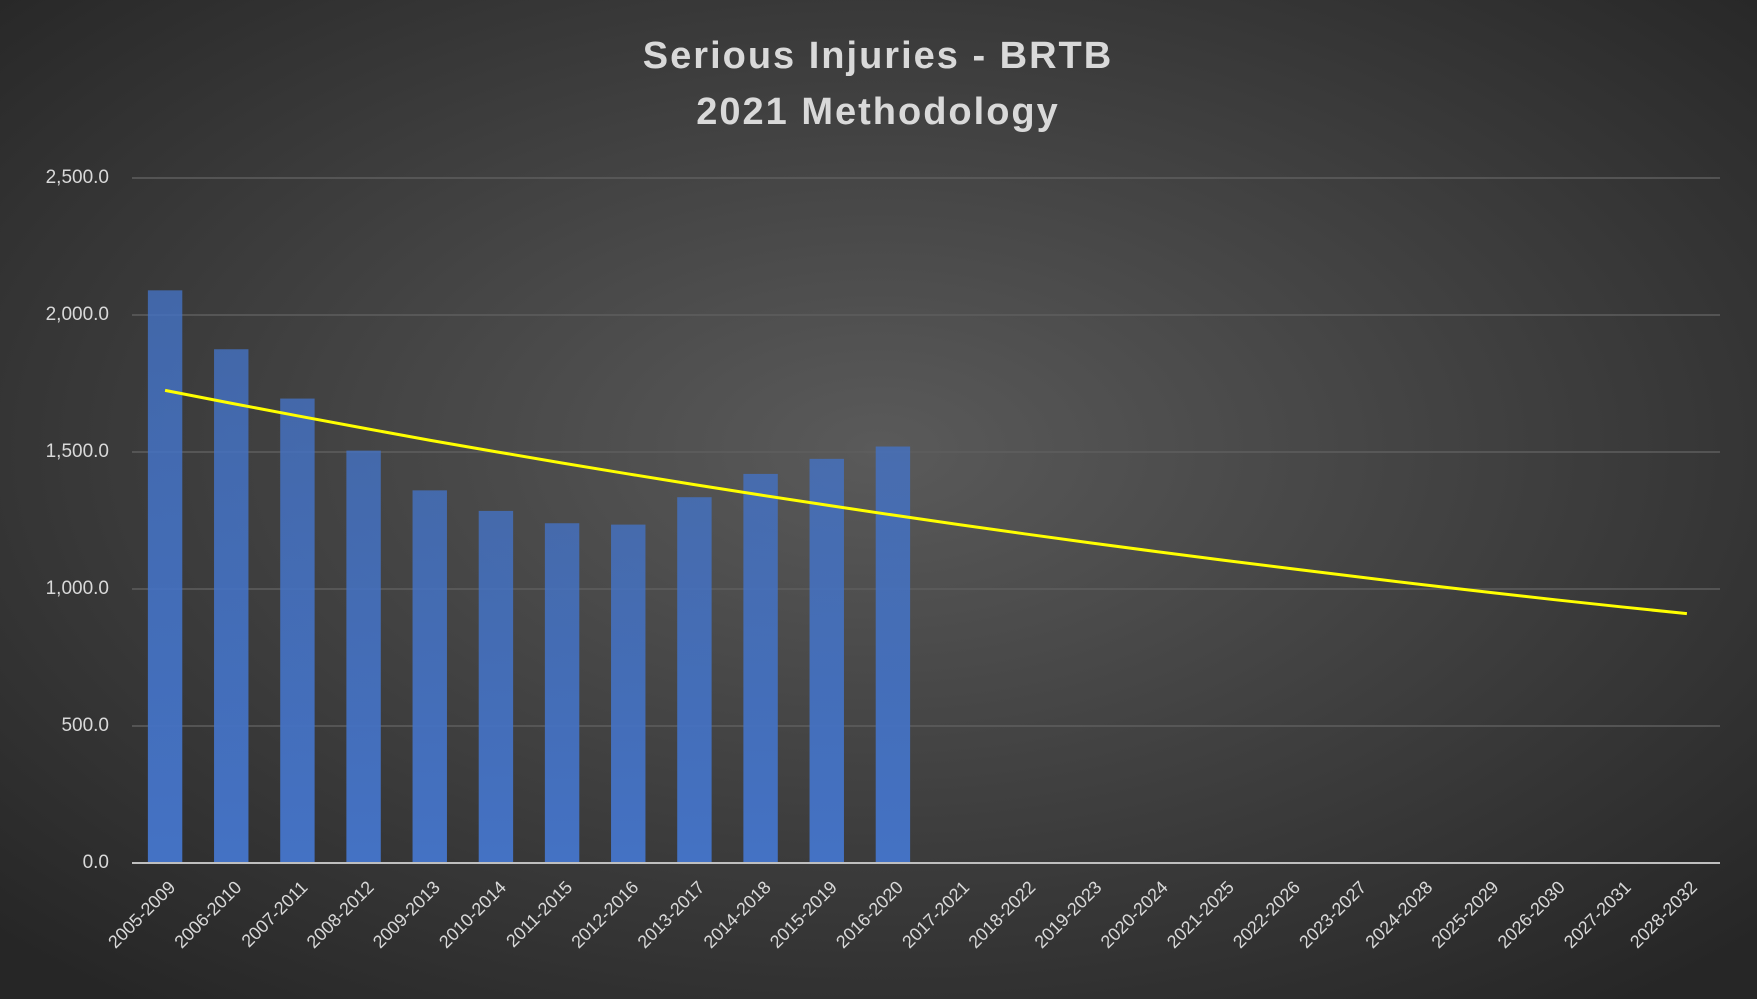 This screenshot has width=1757, height=999. What do you see at coordinates (77, 177) in the screenshot?
I see `y-tick-label: 2,500.0` at bounding box center [77, 177].